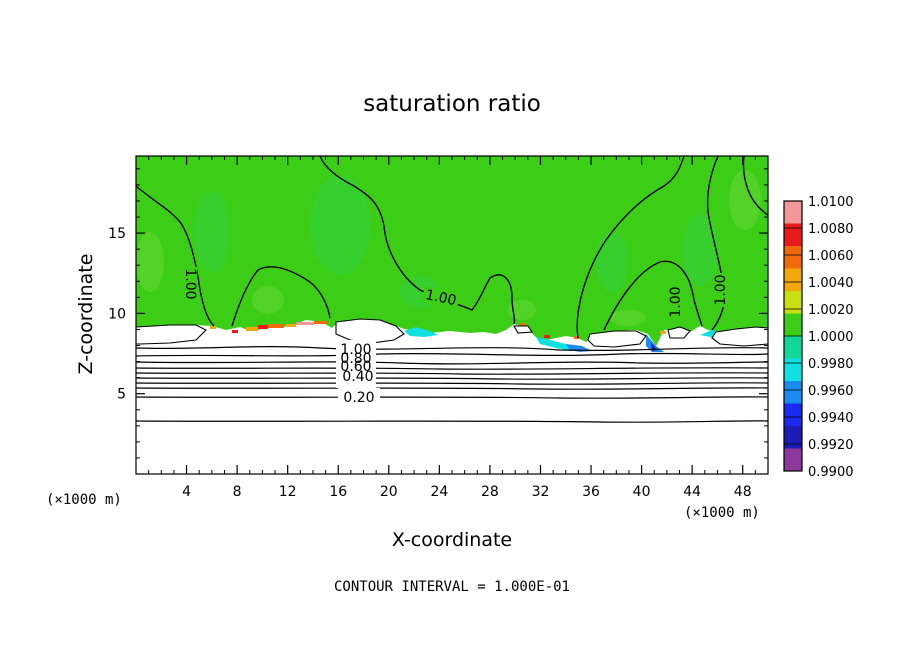 Image resolution: width=904 pixels, height=654 pixels. Describe the element at coordinates (117, 314) in the screenshot. I see `y-tick-label: 10` at that location.